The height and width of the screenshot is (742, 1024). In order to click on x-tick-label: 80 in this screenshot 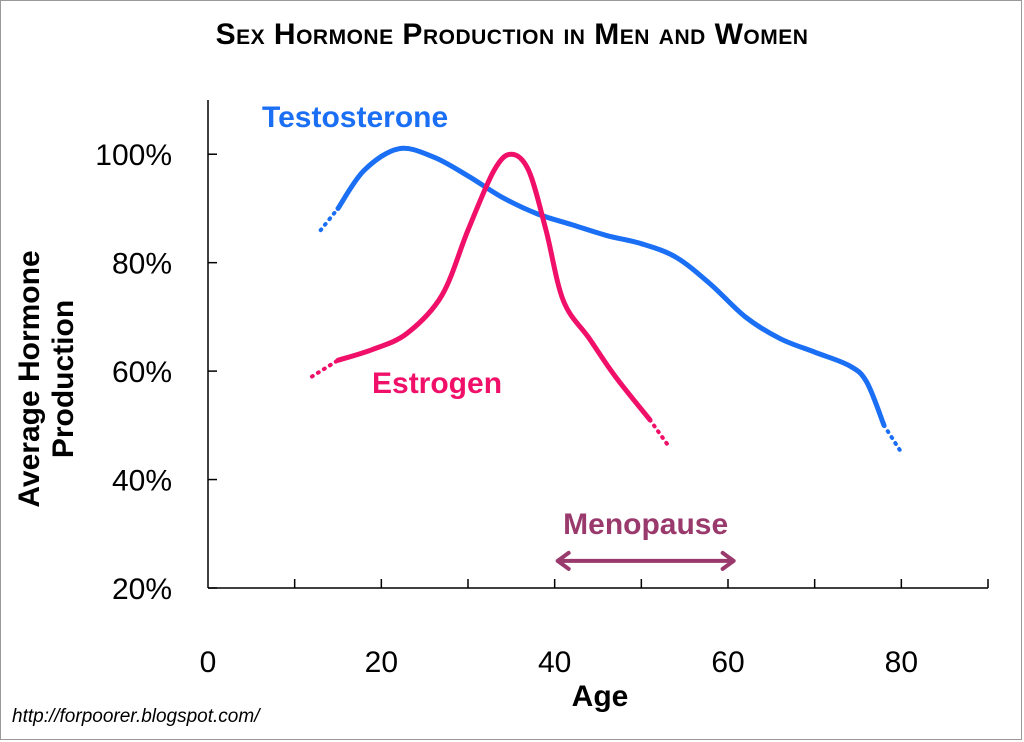, I will do `click(901, 662)`.